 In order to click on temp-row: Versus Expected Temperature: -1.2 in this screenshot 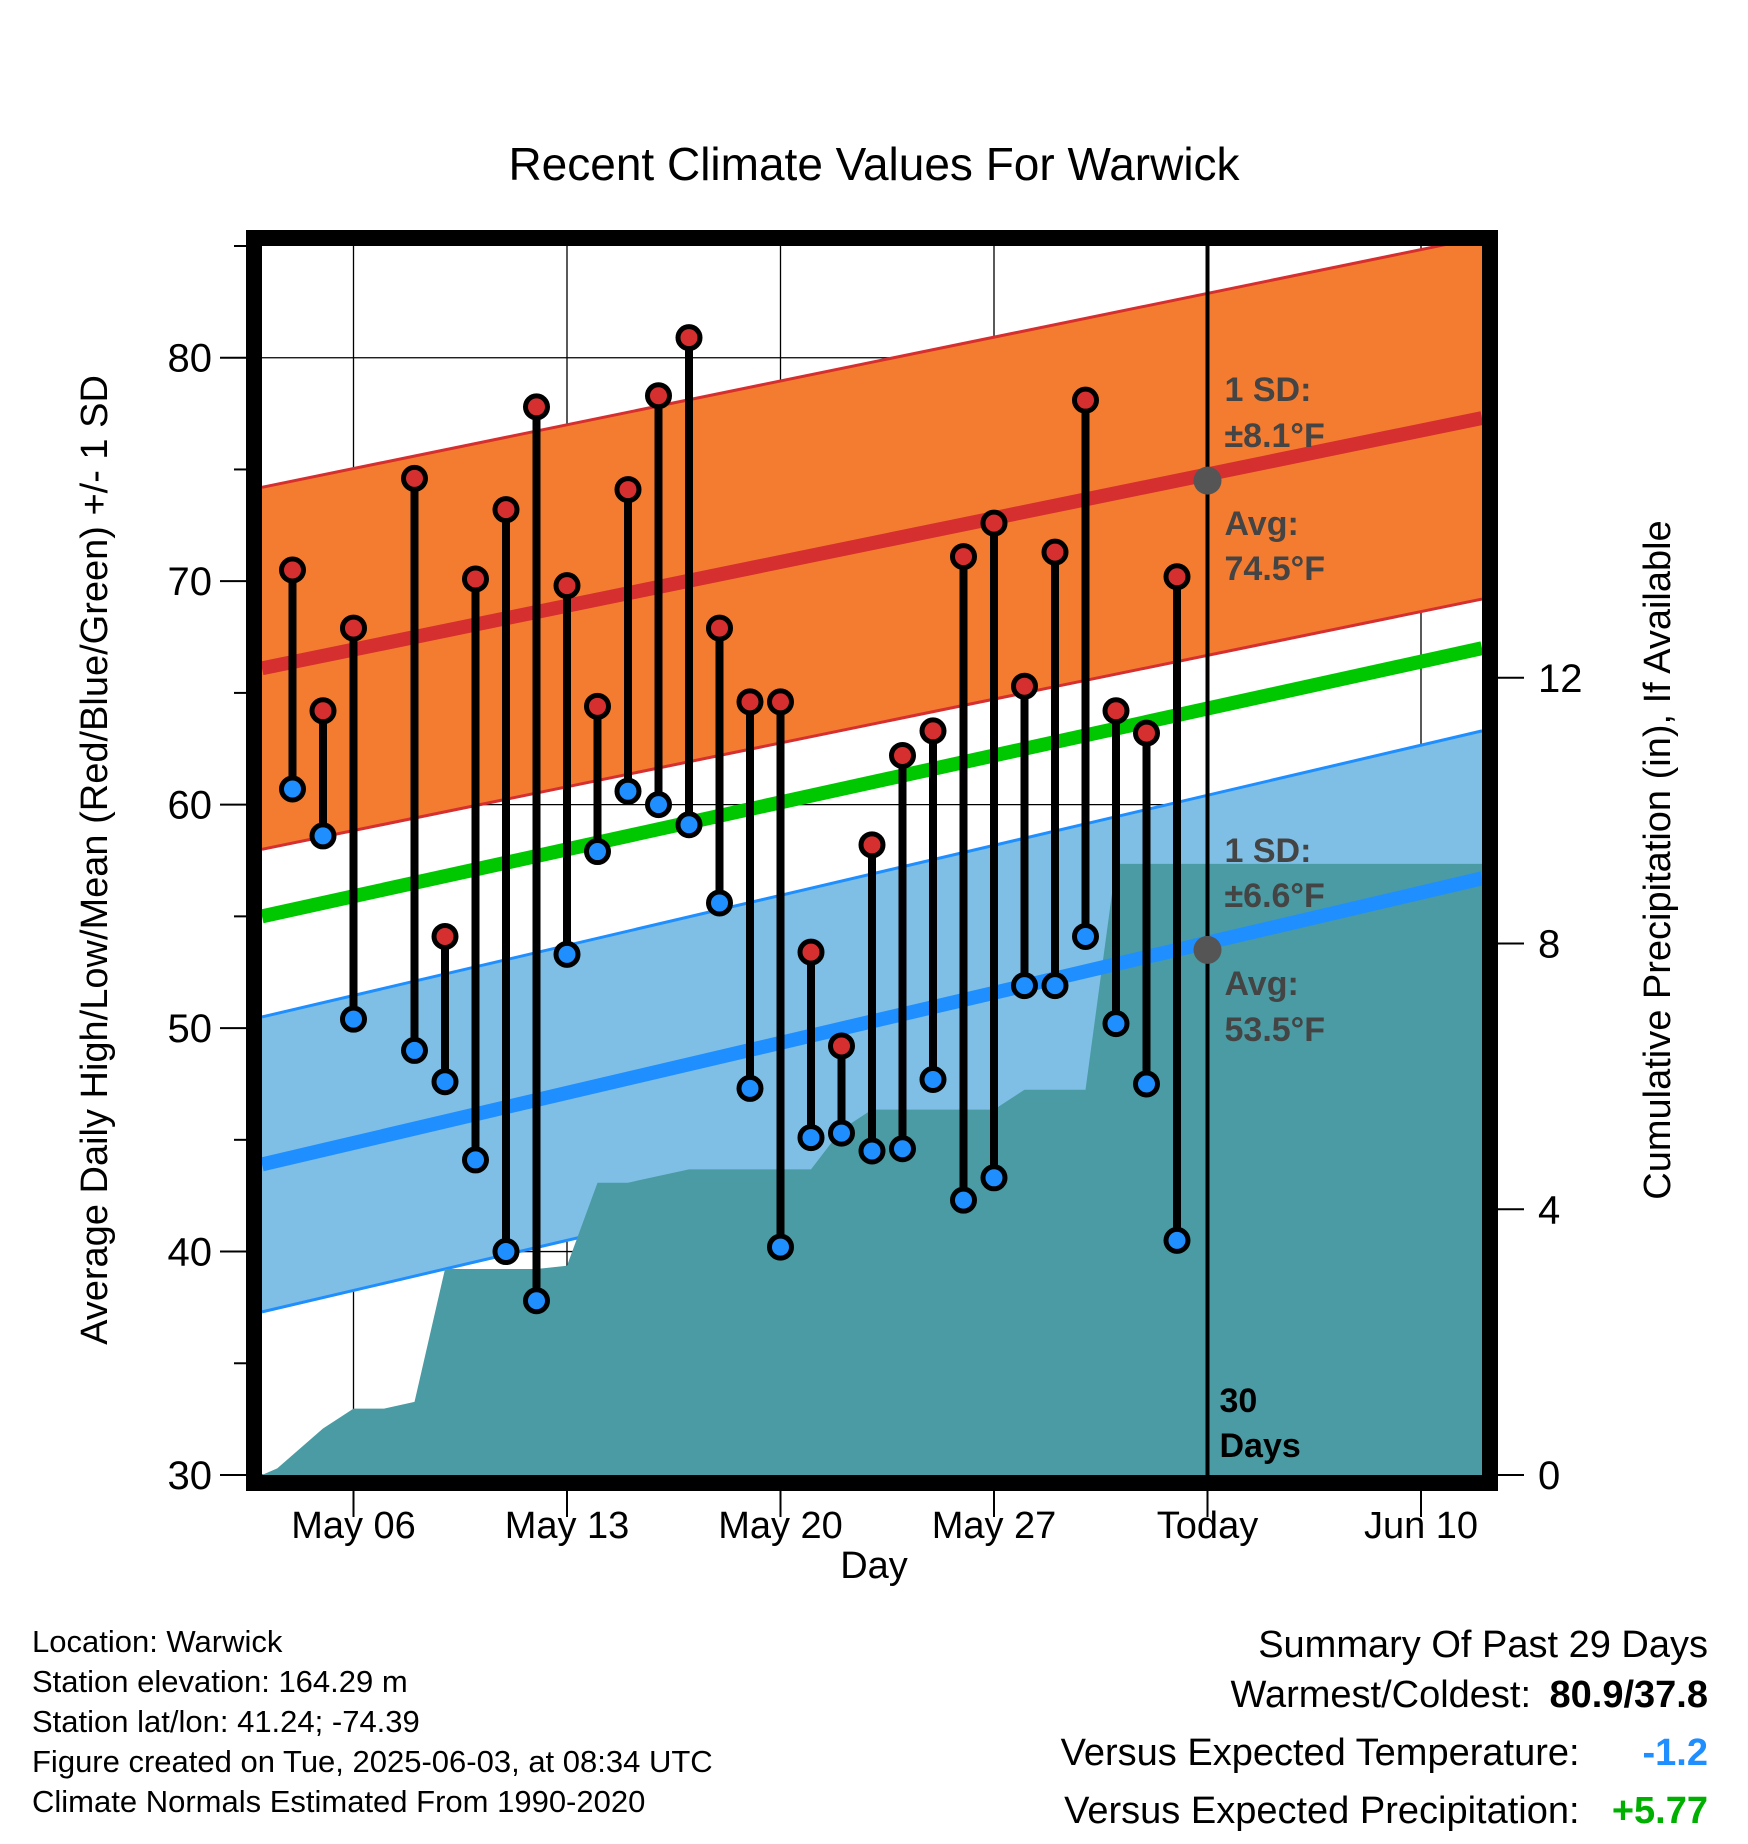, I will do `click(1384, 1757)`.